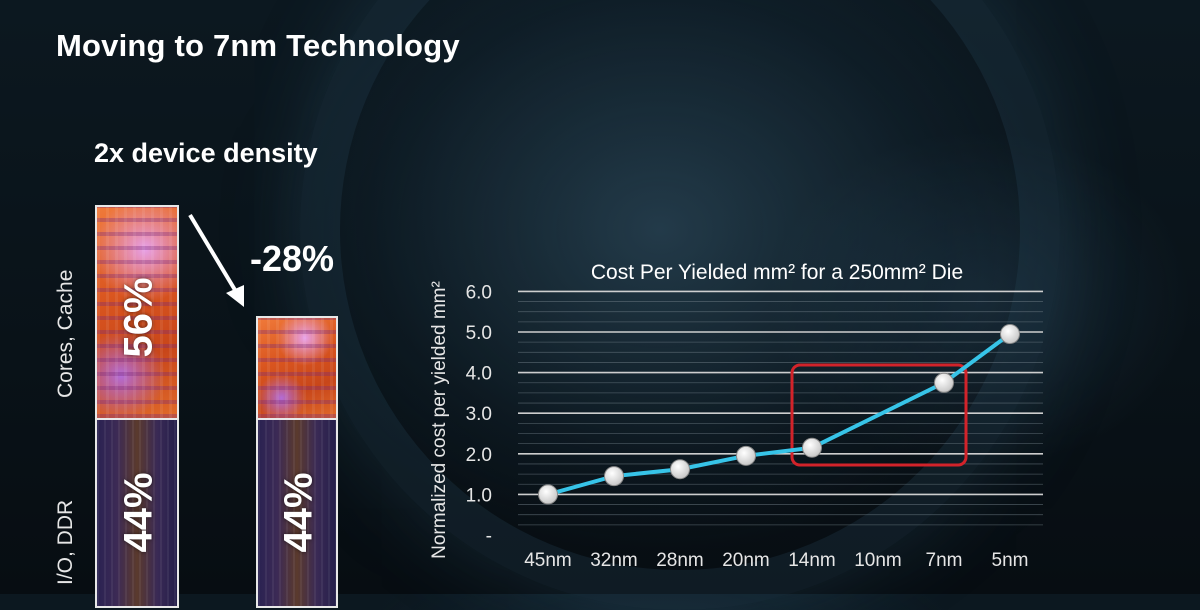 The width and height of the screenshot is (1200, 610). What do you see at coordinates (137, 513) in the screenshot?
I see `die-before-io-block: 44%` at bounding box center [137, 513].